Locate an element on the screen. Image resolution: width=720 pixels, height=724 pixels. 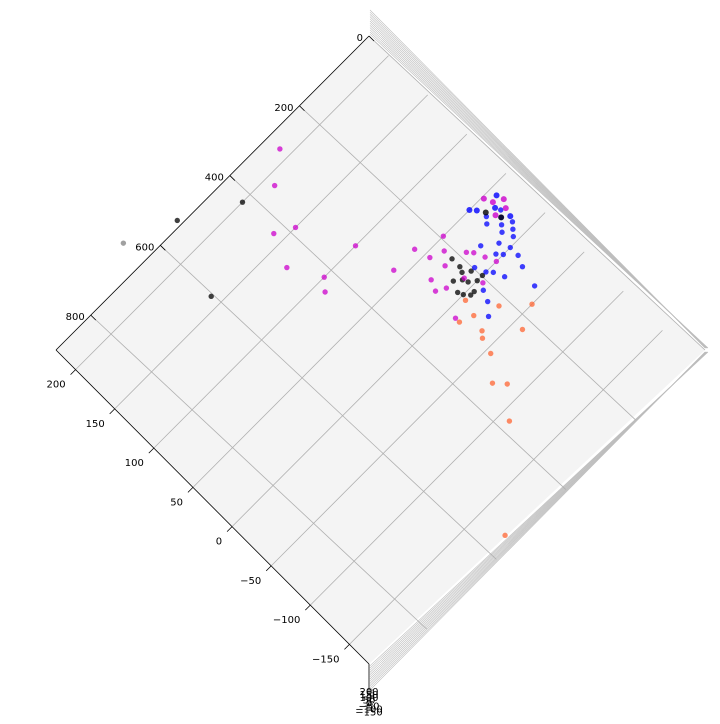
z-tick-label: 100 is located at coordinates (368, 698).